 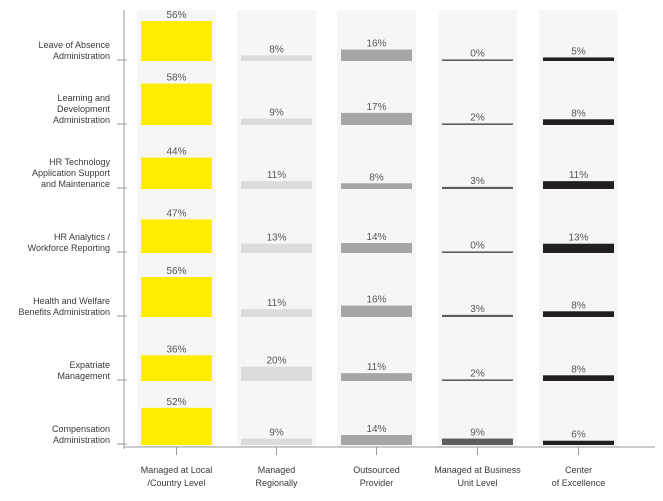 What do you see at coordinates (71, 301) in the screenshot?
I see `row-label-line: Health and Welfare` at bounding box center [71, 301].